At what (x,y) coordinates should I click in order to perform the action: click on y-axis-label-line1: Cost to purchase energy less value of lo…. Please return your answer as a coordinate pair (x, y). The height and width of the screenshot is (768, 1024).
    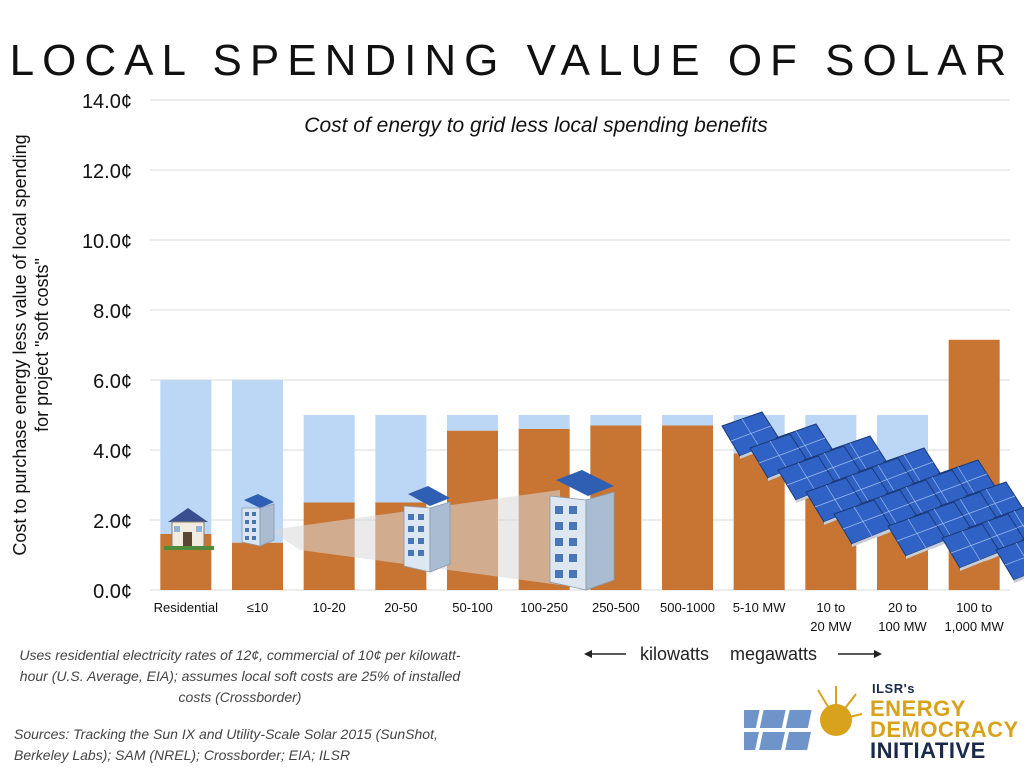
    Looking at the image, I should click on (20, 344).